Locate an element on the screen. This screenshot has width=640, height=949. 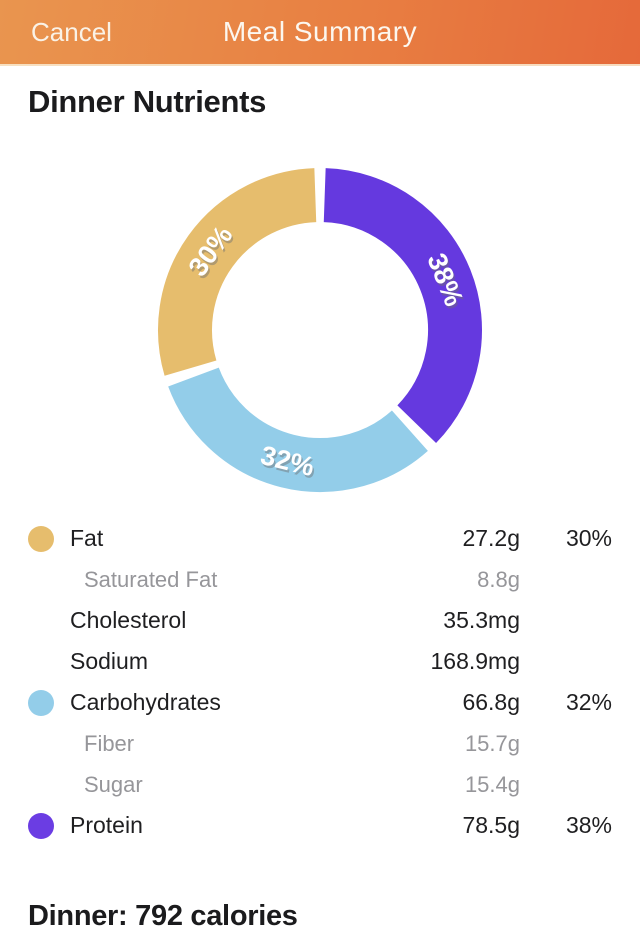
section-title: Dinner Nutrients is located at coordinates (147, 101).